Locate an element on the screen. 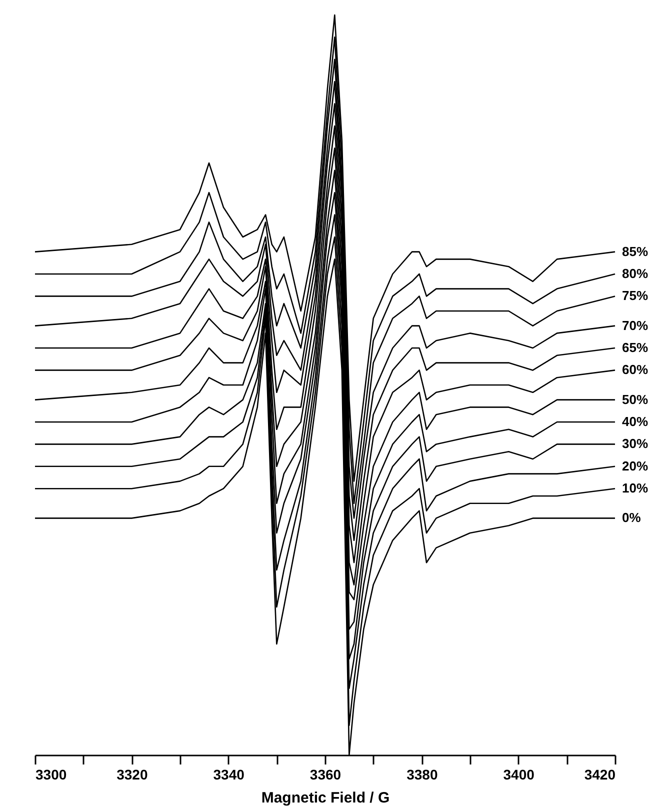 The height and width of the screenshot is (812, 653). x-tick-label: 3300 is located at coordinates (51, 774).